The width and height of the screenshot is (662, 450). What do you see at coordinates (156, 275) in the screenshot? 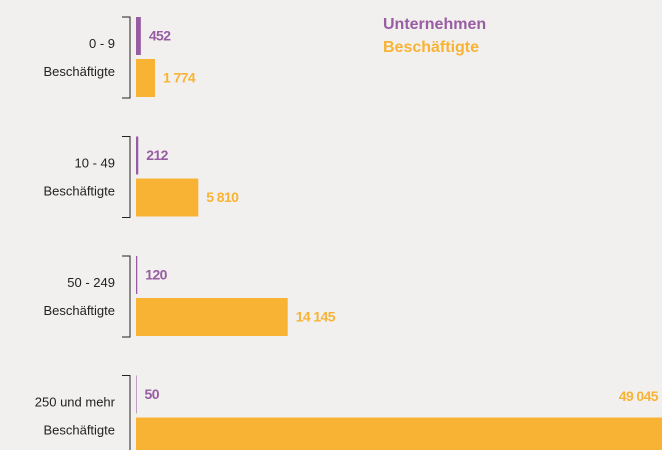
I see `value-label: 120` at bounding box center [156, 275].